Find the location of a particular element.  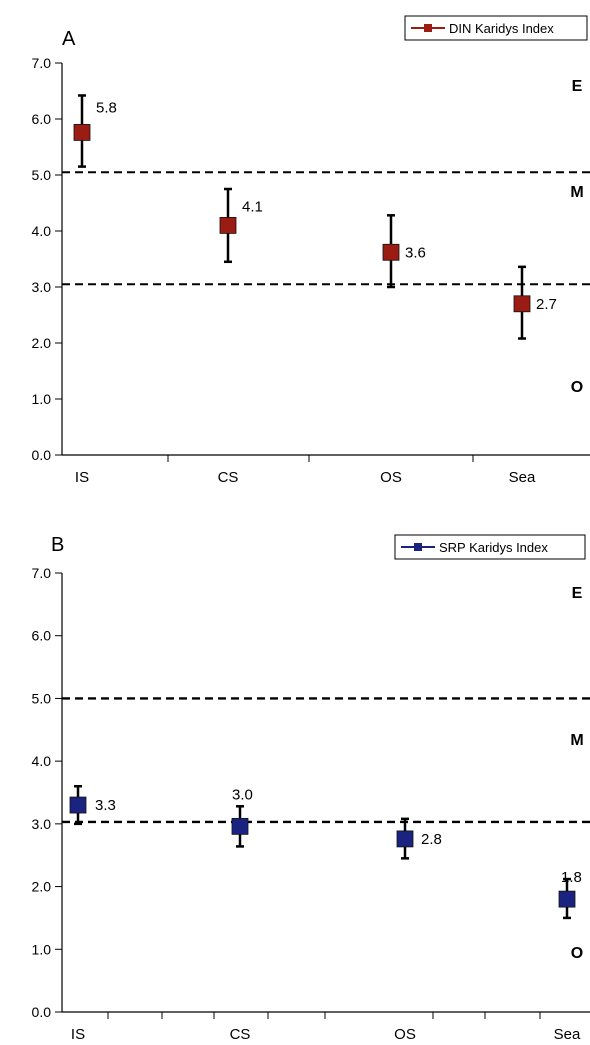

legend-label: DIN Karidys Index is located at coordinates (501, 28).